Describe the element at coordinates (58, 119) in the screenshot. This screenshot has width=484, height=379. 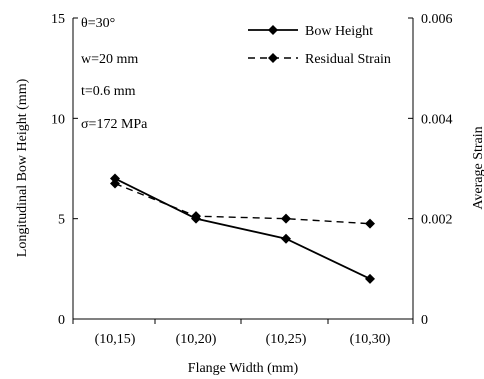
I see `left-tick-label: 10` at that location.